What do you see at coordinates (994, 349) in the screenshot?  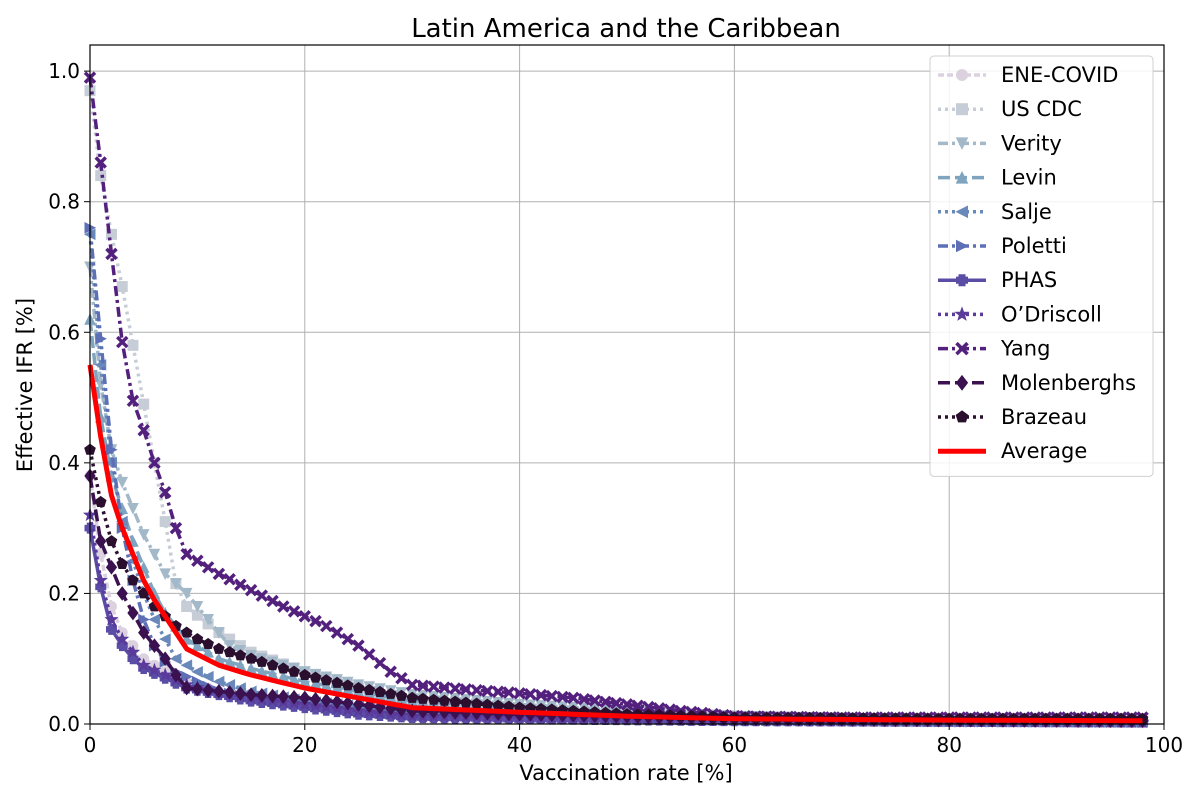 I see `legend-item: Yang` at bounding box center [994, 349].